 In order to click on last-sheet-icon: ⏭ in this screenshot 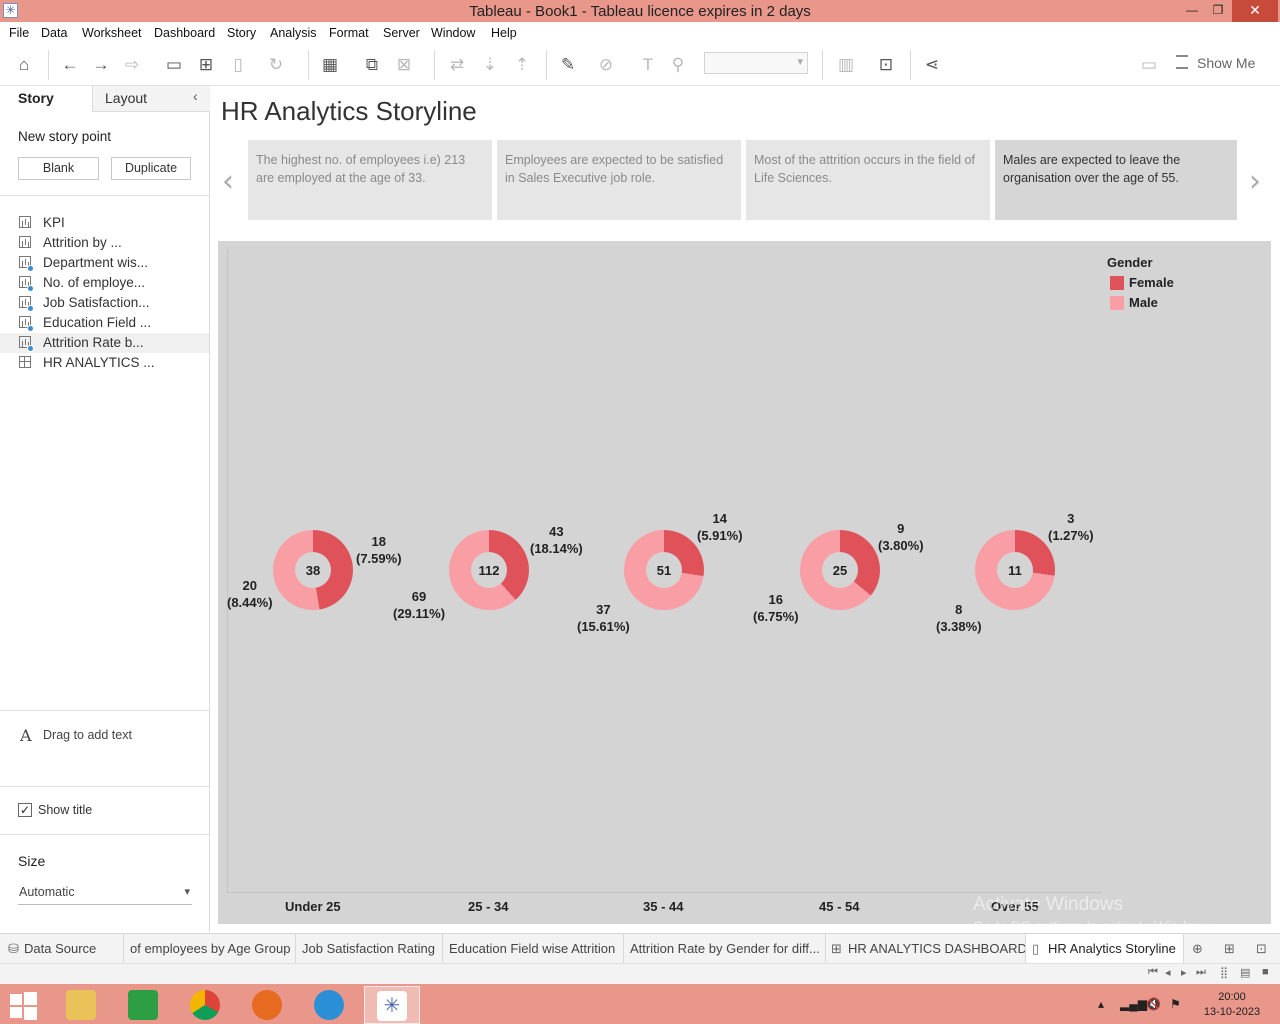, I will do `click(1201, 972)`.